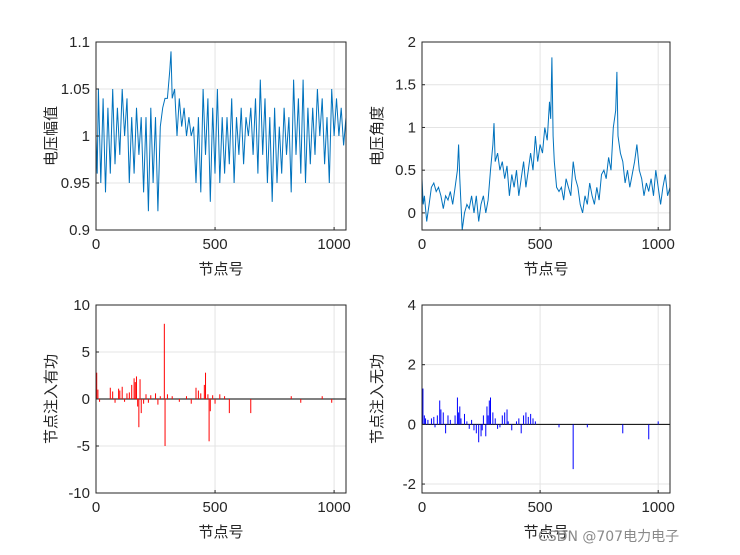 This screenshot has height=555, width=740. What do you see at coordinates (412, 305) in the screenshot?
I see `y-tick-label: 4` at bounding box center [412, 305].